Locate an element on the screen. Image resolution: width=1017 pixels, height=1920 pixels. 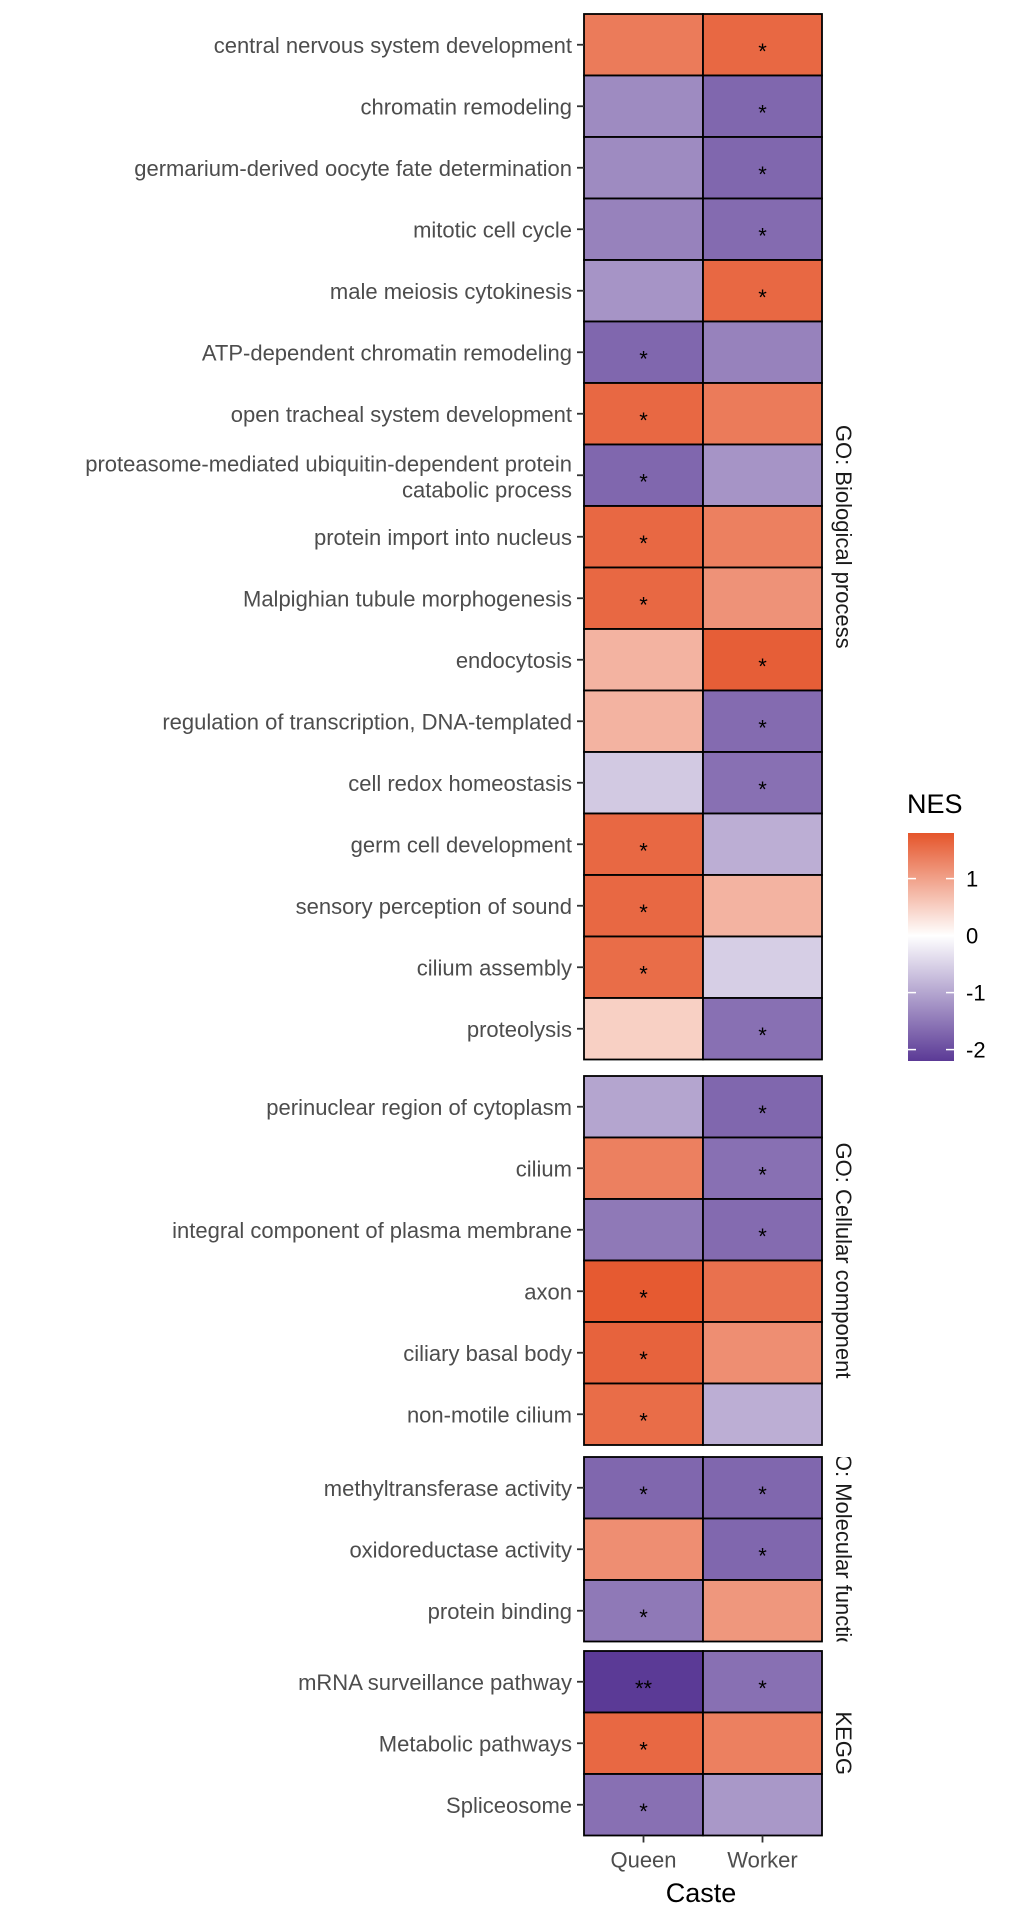
heatmap-row: * ciliary basal body is located at coordinates (613, 1353).